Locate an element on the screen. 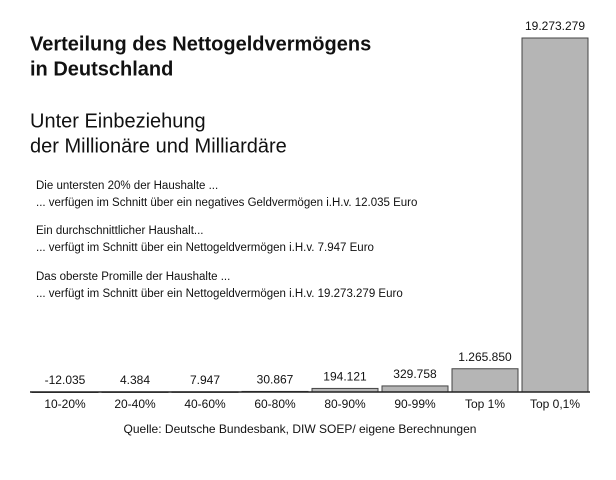 This screenshot has height=480, width=616. x-tick-label: 80-90% is located at coordinates (345, 404).